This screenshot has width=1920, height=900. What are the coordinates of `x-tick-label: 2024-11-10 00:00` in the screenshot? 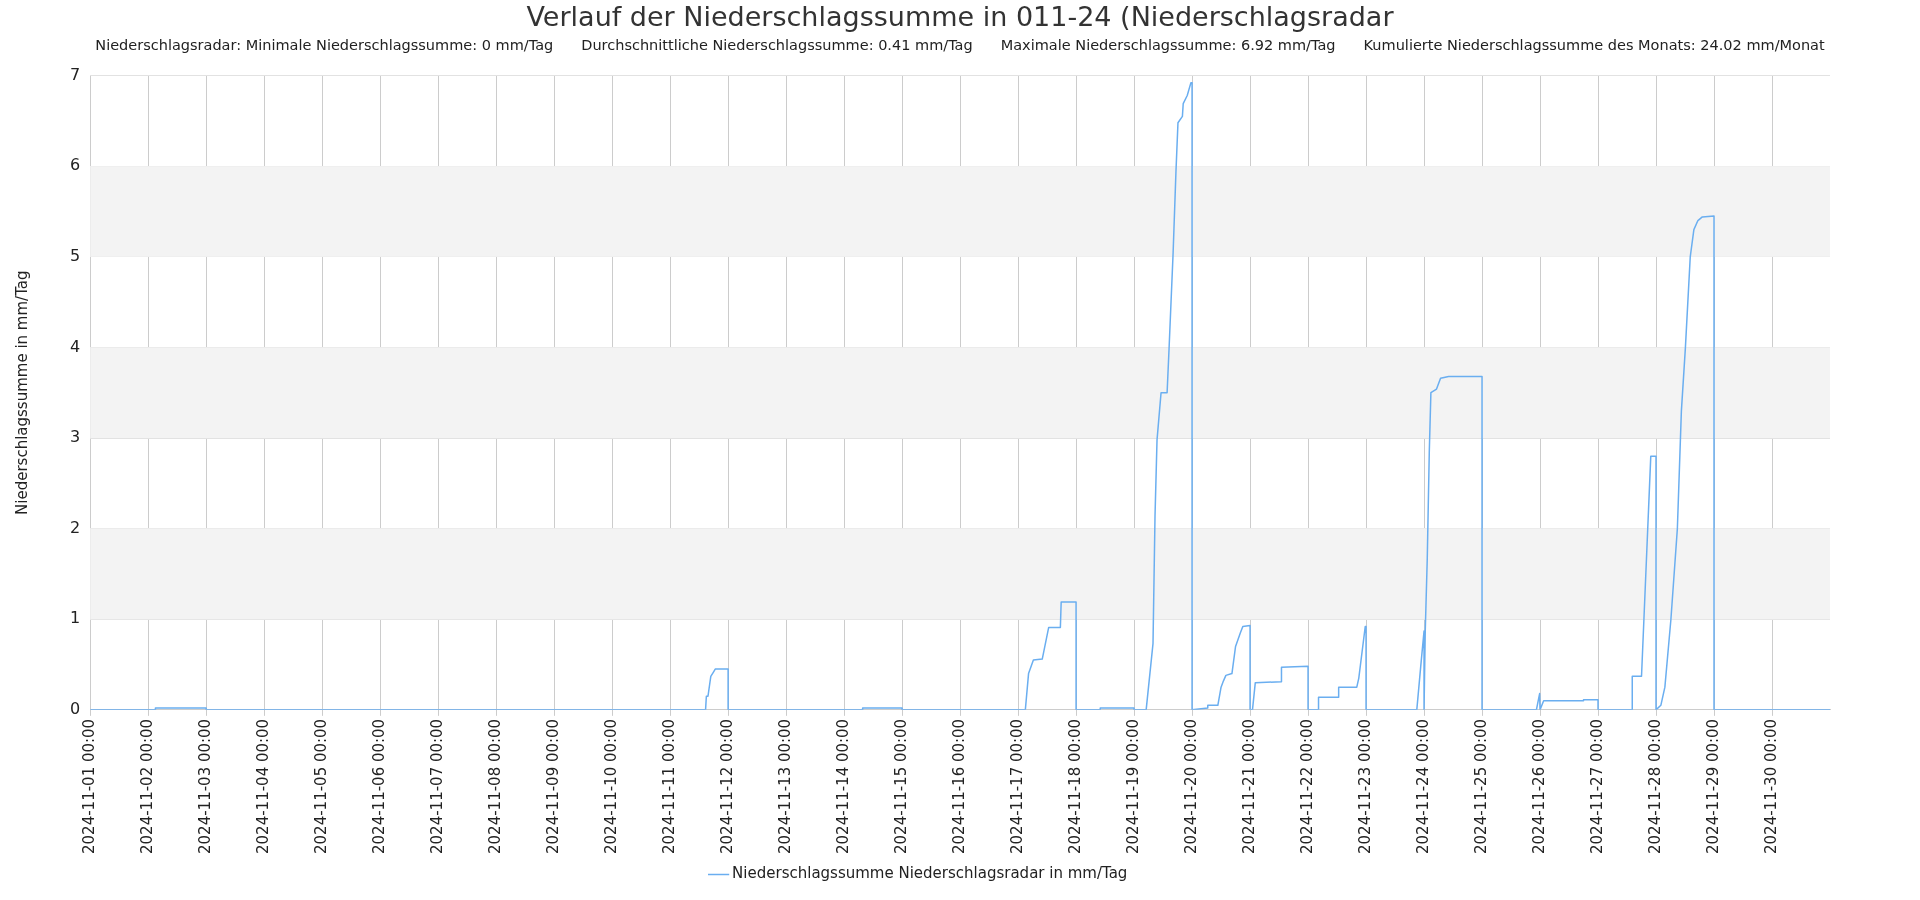 It's located at (611, 786).